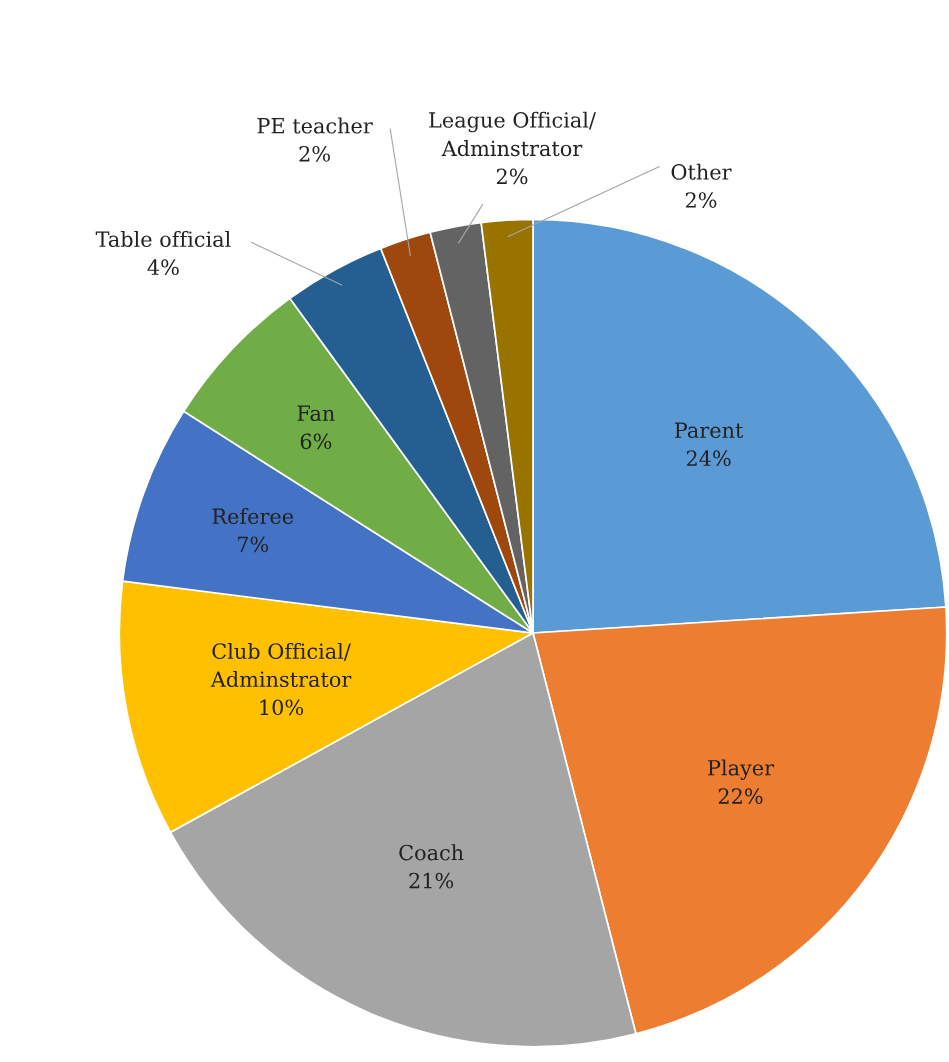  What do you see at coordinates (282, 707) in the screenshot?
I see `data-label: 10%` at bounding box center [282, 707].